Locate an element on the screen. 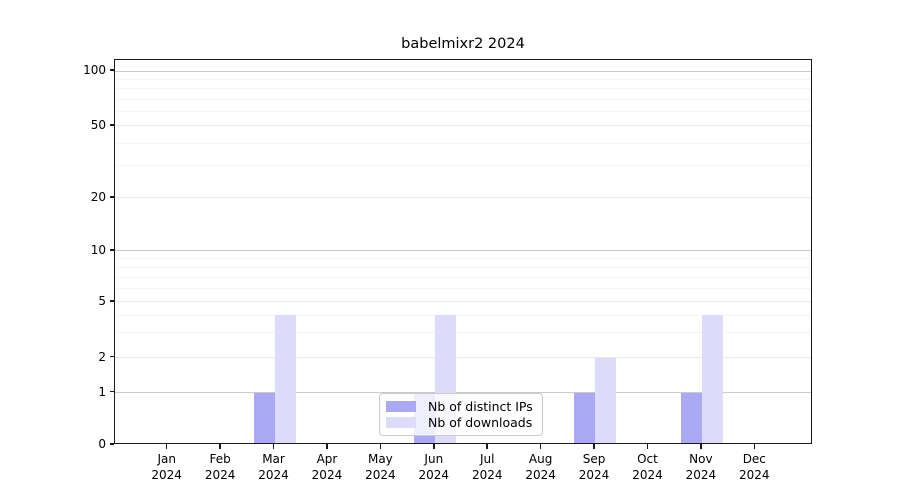 The width and height of the screenshot is (900, 500). legend-row: Nb of distinct IPs is located at coordinates (459, 407).